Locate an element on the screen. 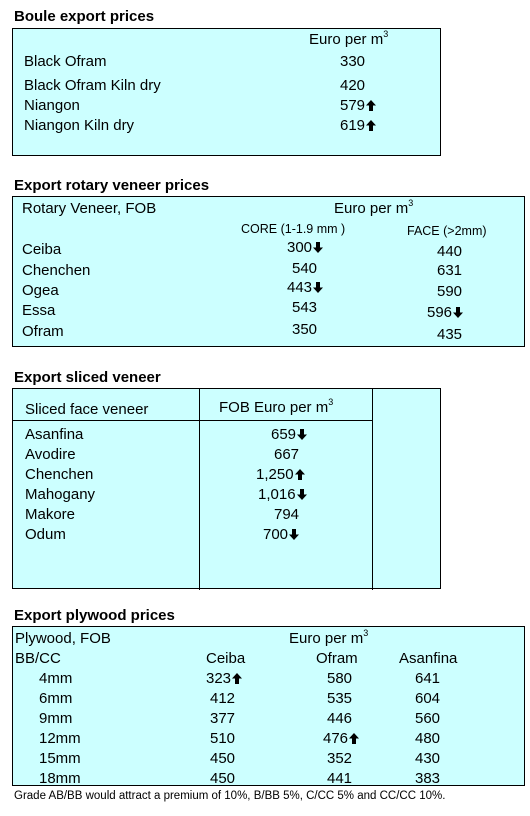 This screenshot has width=530, height=816. boule-row-value: 420 is located at coordinates (353, 85).